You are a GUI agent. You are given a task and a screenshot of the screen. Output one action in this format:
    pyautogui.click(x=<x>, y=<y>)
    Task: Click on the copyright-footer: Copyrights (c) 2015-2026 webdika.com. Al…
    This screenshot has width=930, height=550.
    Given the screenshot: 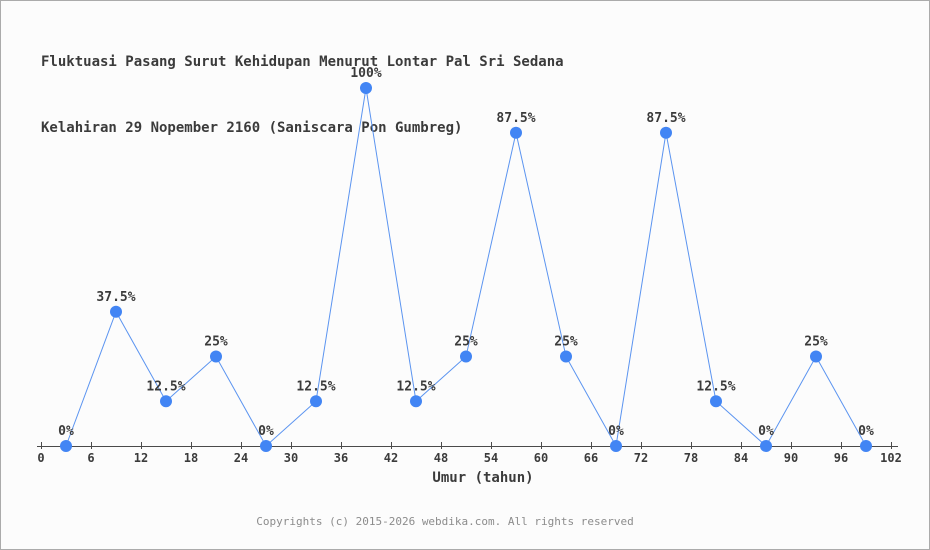 What is the action you would take?
    pyautogui.click(x=445, y=521)
    